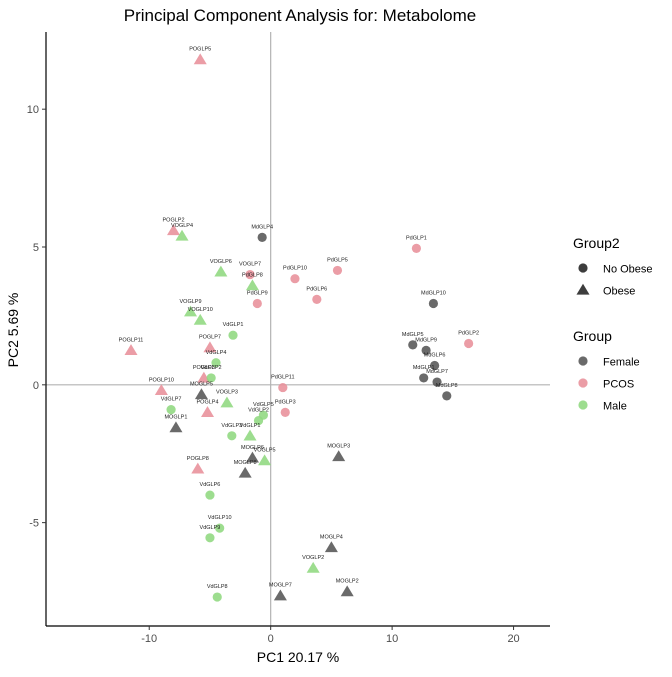 This screenshot has height=677, width=672. I want to click on point-label: MdGLP10, so click(433, 294).